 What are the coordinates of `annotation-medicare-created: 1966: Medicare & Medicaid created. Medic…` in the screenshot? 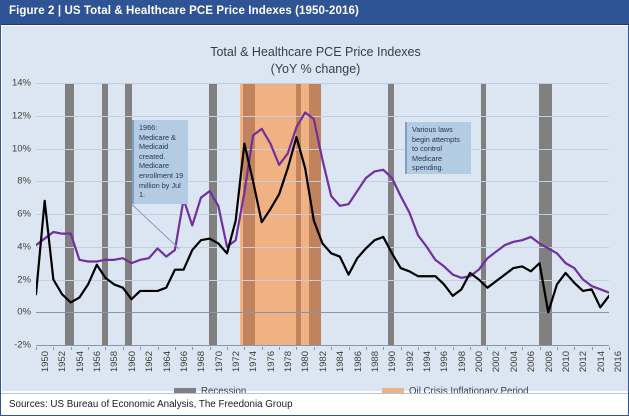 It's located at (160, 162).